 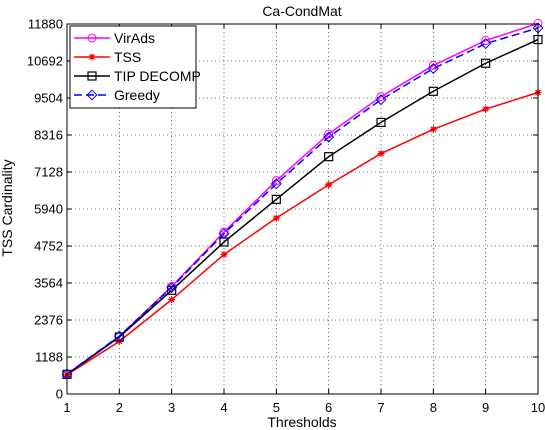 What do you see at coordinates (433, 407) in the screenshot?
I see `x-tick-label: 8` at bounding box center [433, 407].